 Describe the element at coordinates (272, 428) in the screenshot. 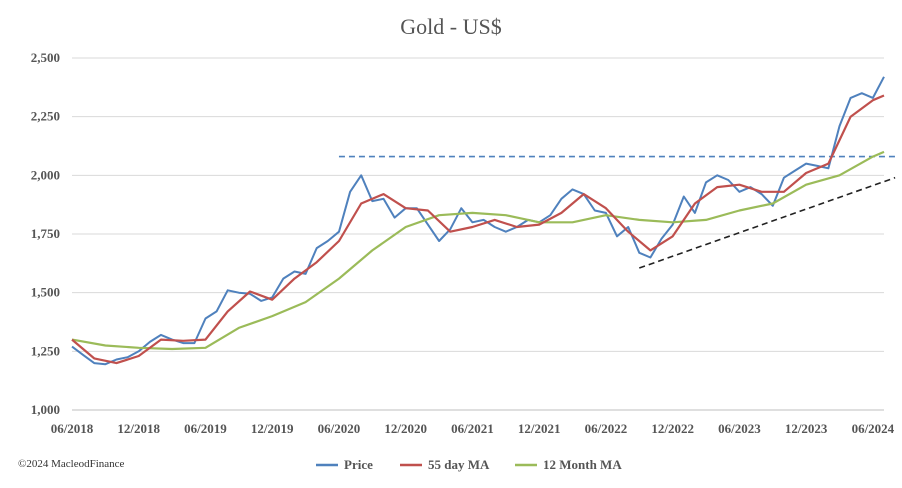

I see `x-tick-label: 12/2019` at that location.